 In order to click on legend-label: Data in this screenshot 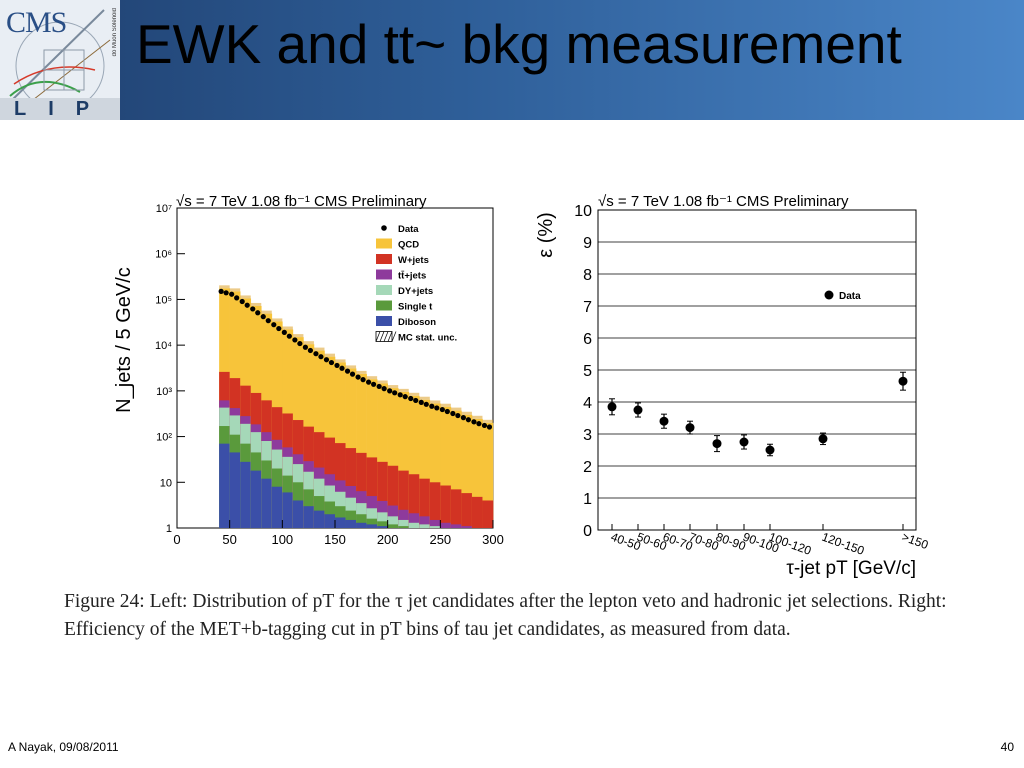, I will do `click(408, 229)`.